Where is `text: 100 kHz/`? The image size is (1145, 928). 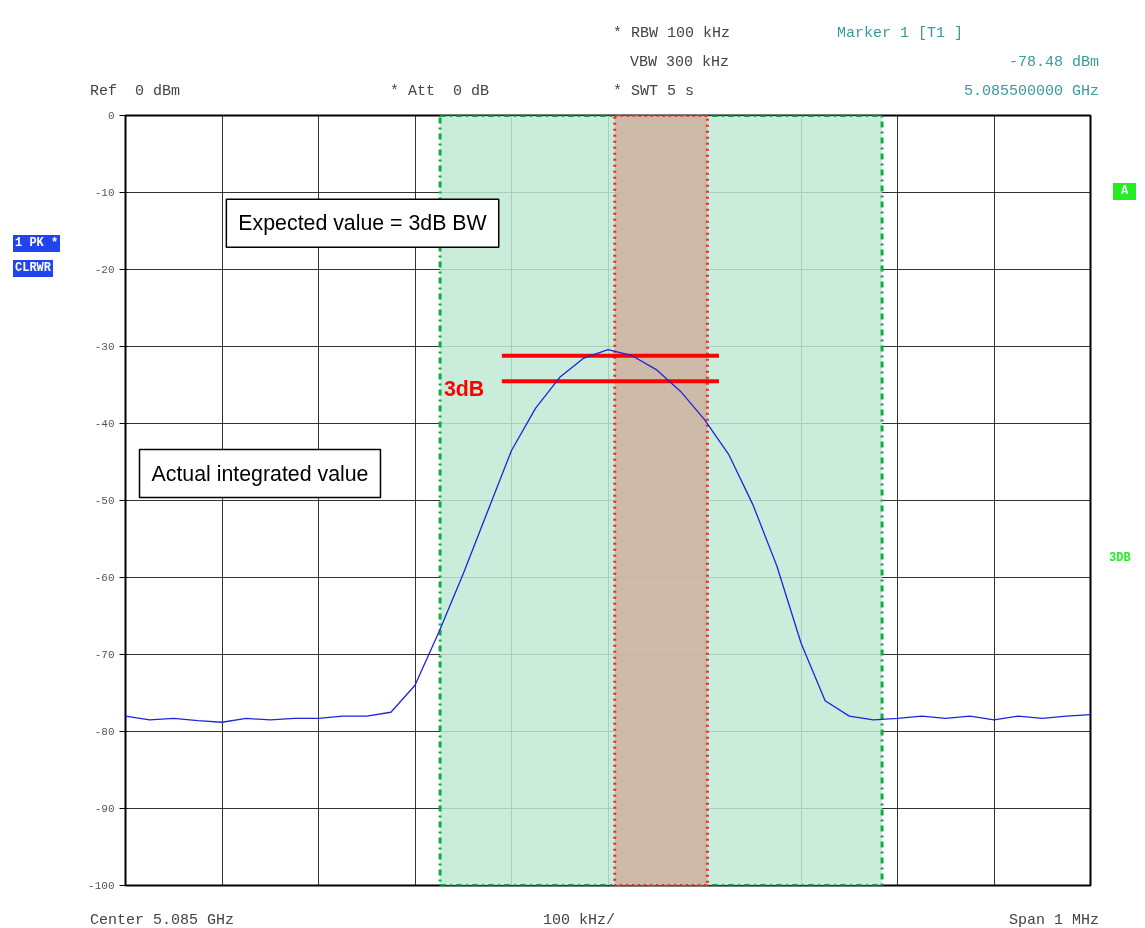
text: 100 kHz/ is located at coordinates (579, 919).